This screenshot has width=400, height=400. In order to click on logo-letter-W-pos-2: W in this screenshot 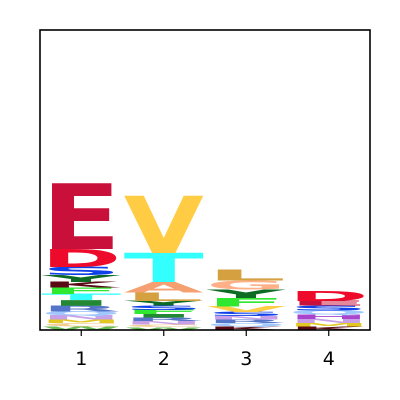, I will do `click(164, 329)`.